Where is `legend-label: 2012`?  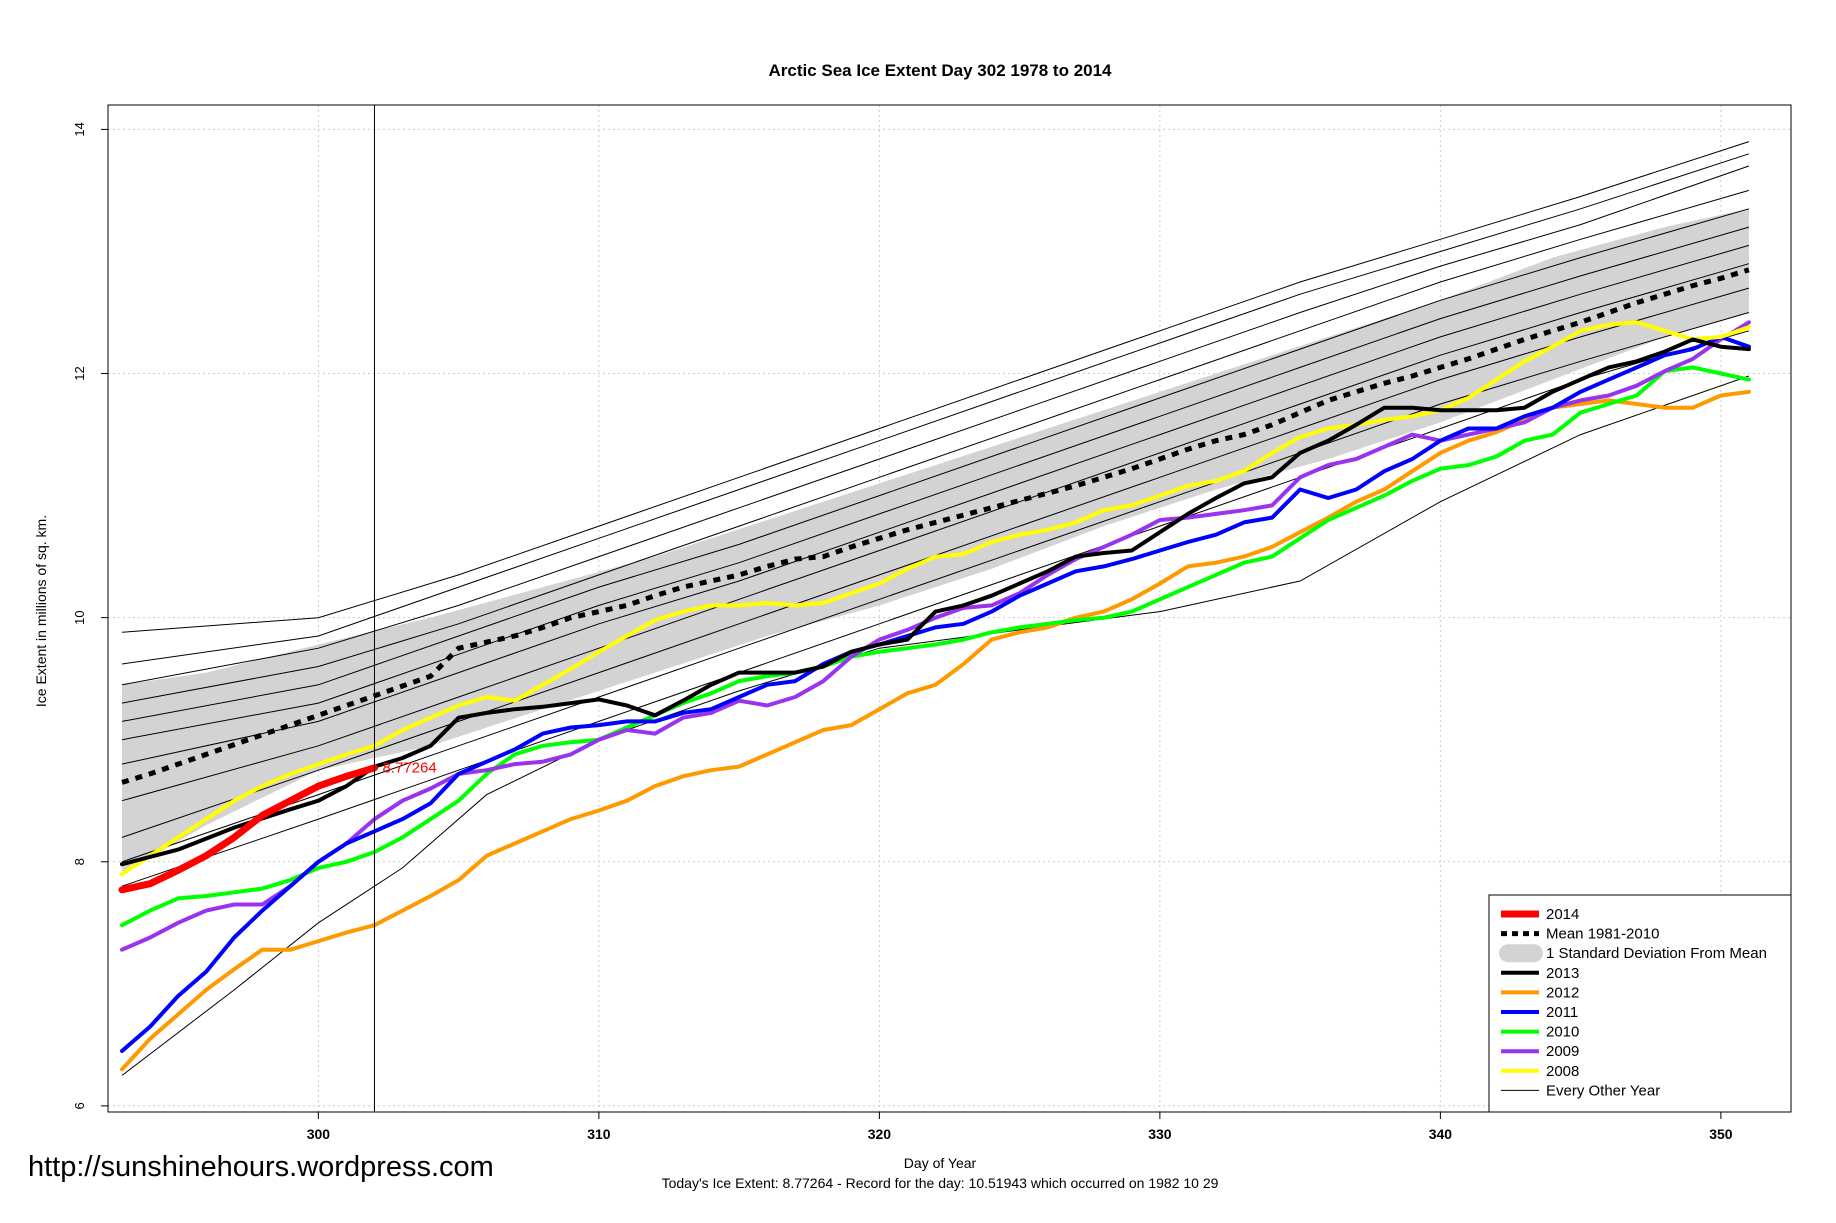 legend-label: 2012 is located at coordinates (1562, 992).